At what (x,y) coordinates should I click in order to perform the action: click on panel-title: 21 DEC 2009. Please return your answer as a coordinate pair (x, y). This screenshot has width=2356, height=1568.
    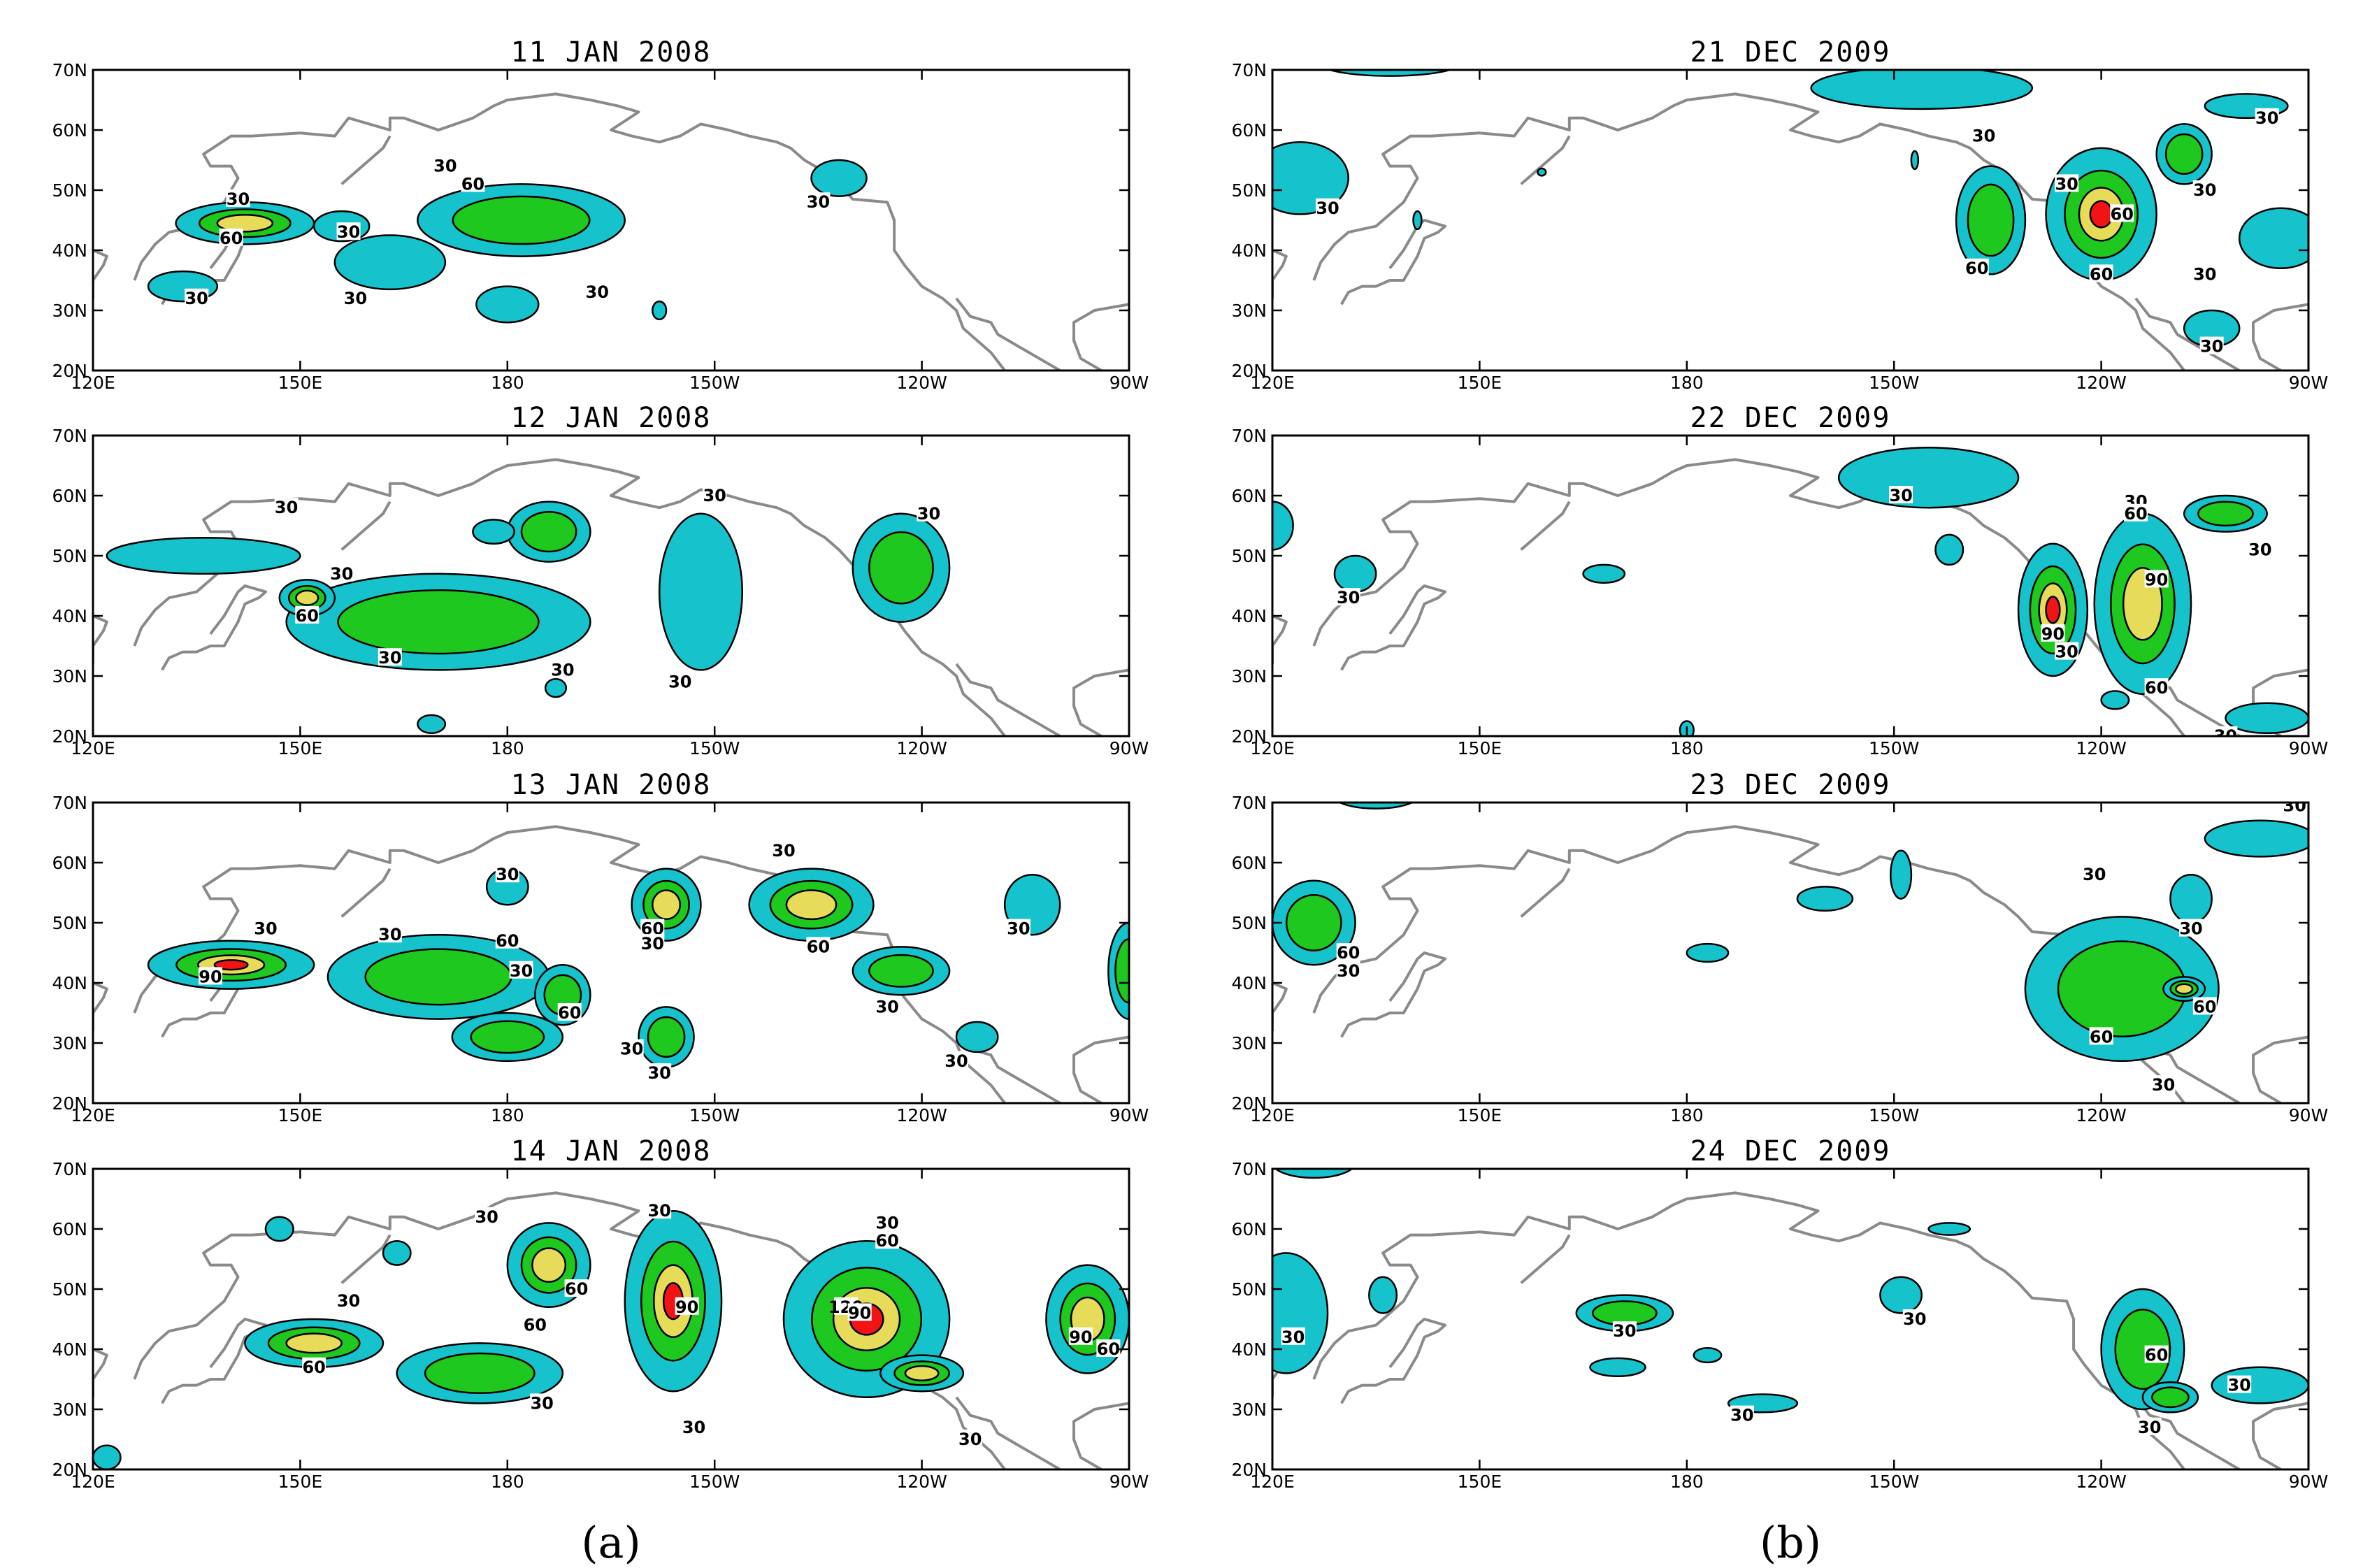
    Looking at the image, I should click on (1790, 52).